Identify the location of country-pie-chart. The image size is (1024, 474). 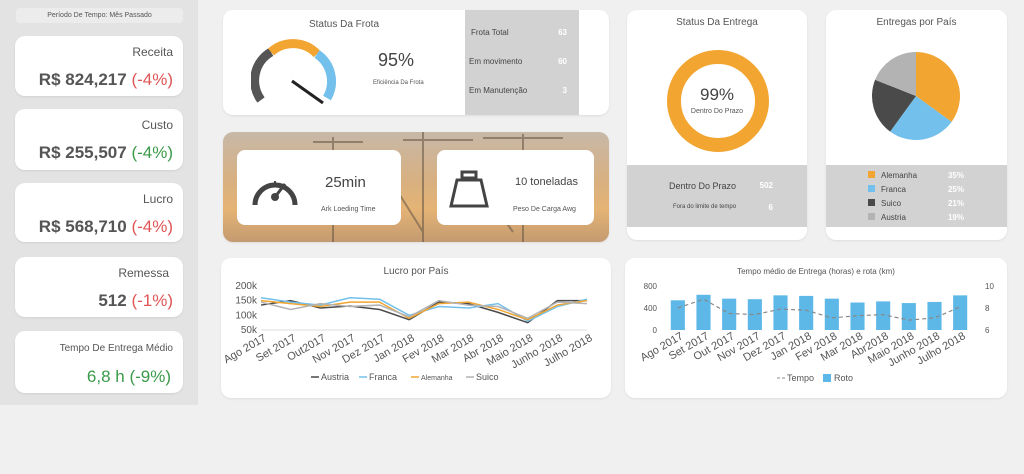
(916, 96).